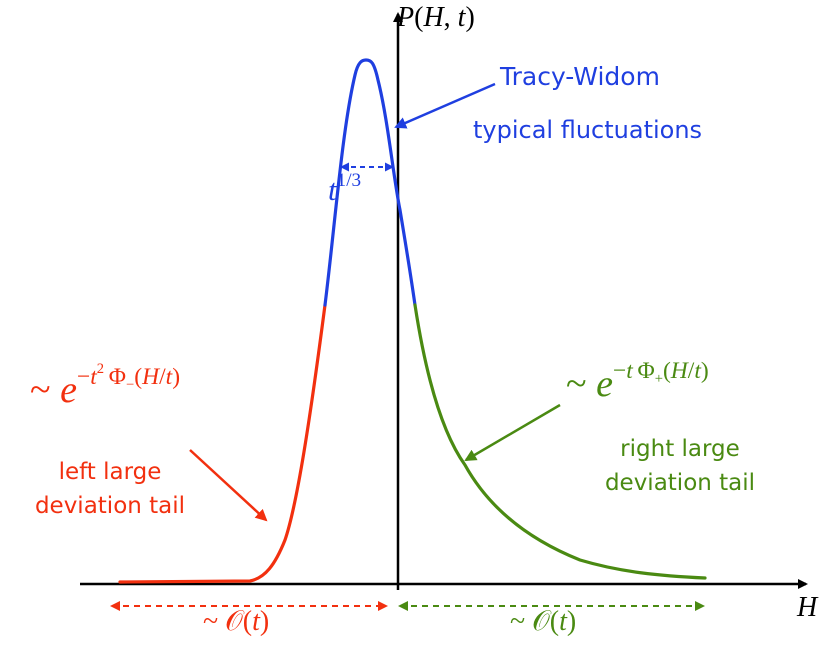 The width and height of the screenshot is (831, 646). What do you see at coordinates (228, 485) in the screenshot?
I see `left-tail-arrow` at bounding box center [228, 485].